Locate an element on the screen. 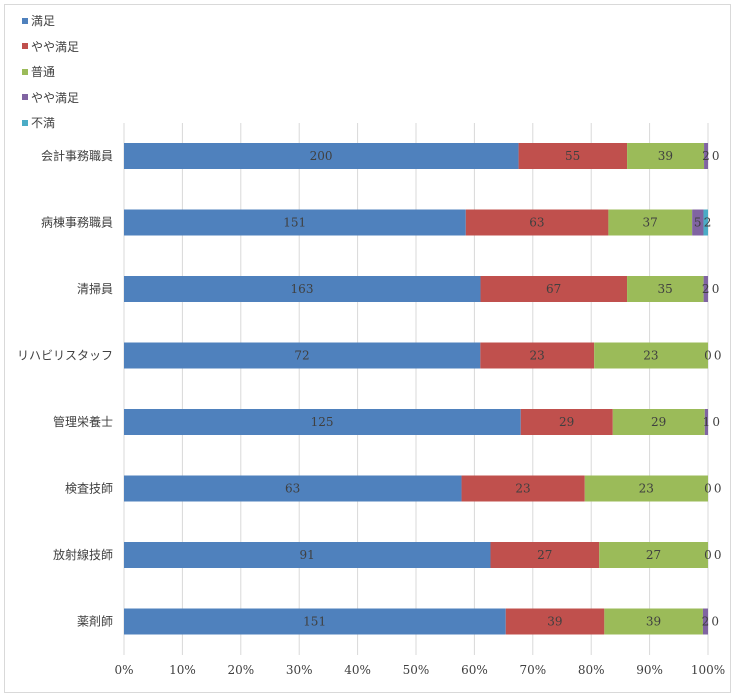  legend-item: 普通 is located at coordinates (38, 71).